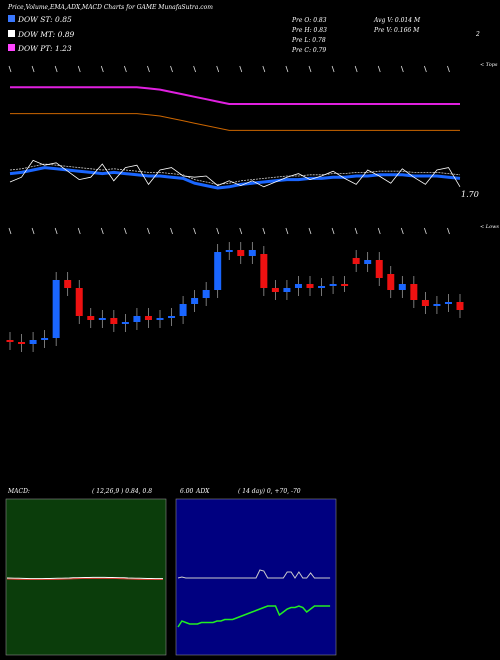  I want to click on legend-swatch-mt, so click(11, 33).